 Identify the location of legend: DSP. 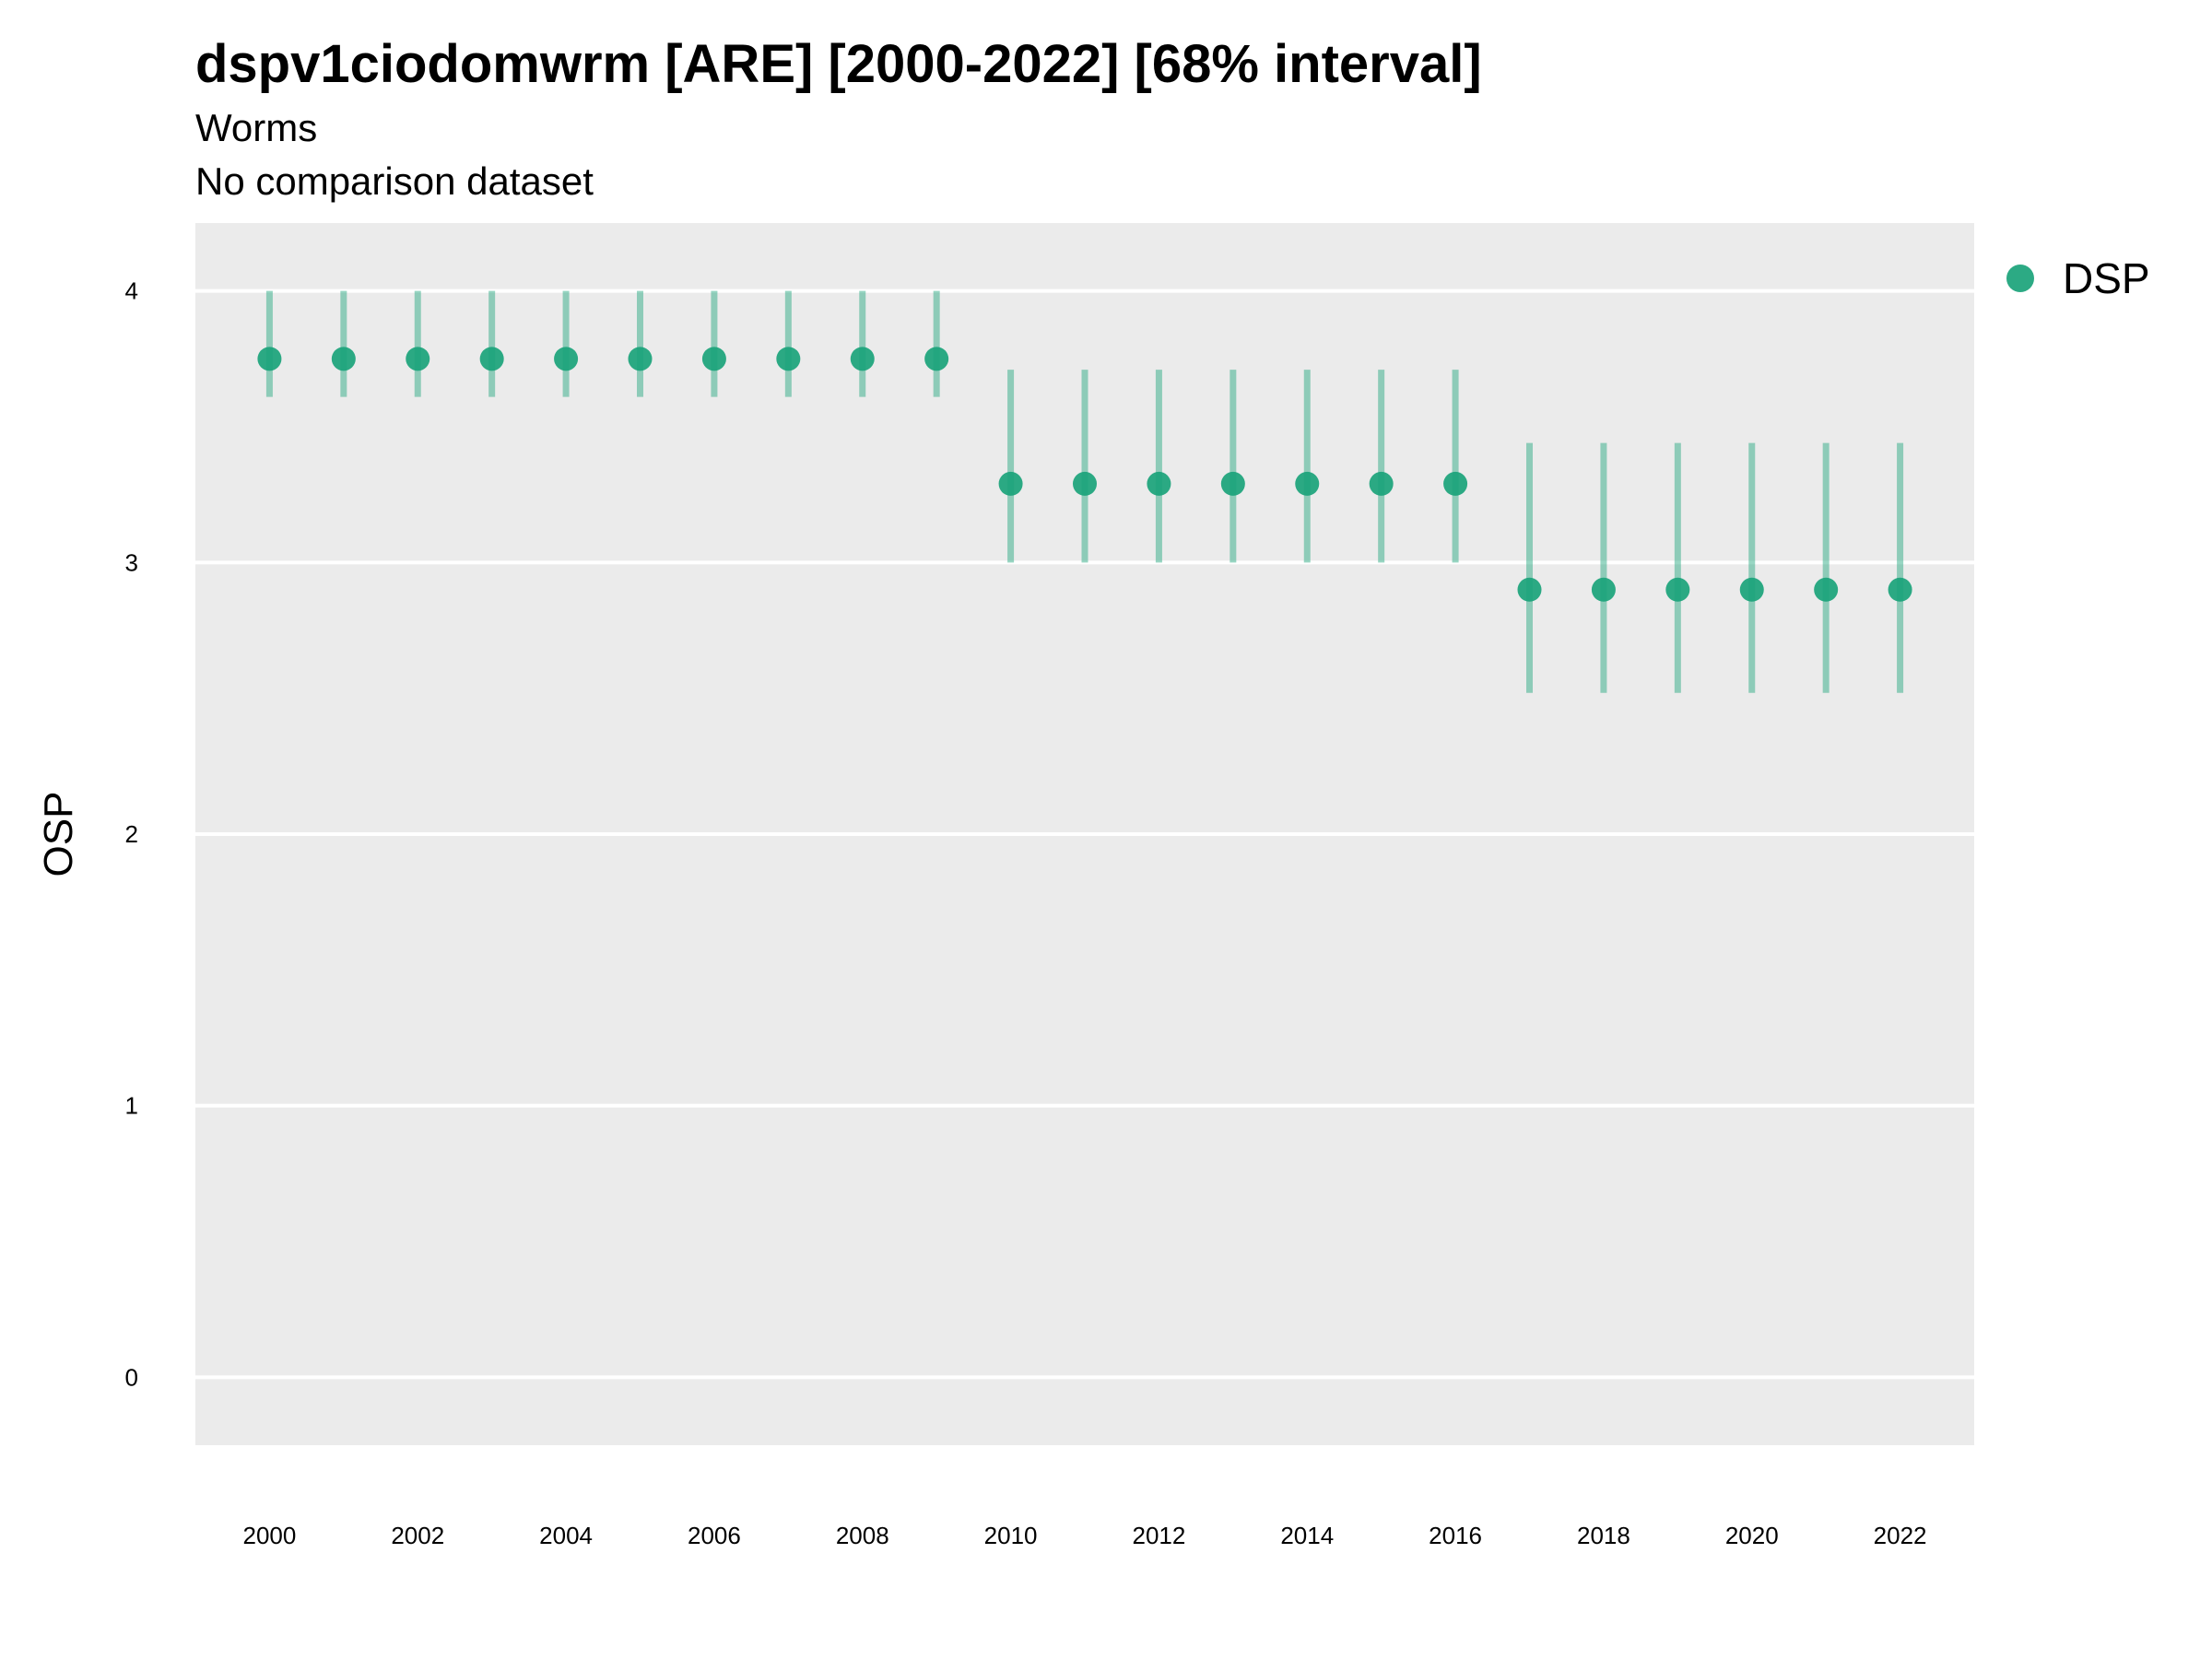
(2078, 278).